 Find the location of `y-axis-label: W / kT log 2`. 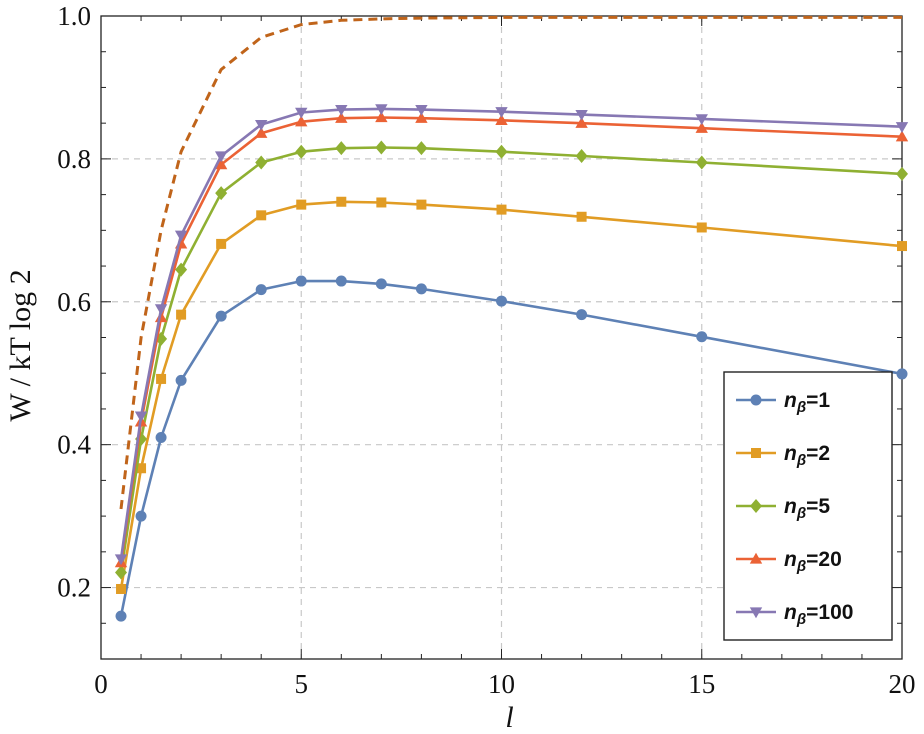

y-axis-label: W / kT log 2 is located at coordinates (20, 345).